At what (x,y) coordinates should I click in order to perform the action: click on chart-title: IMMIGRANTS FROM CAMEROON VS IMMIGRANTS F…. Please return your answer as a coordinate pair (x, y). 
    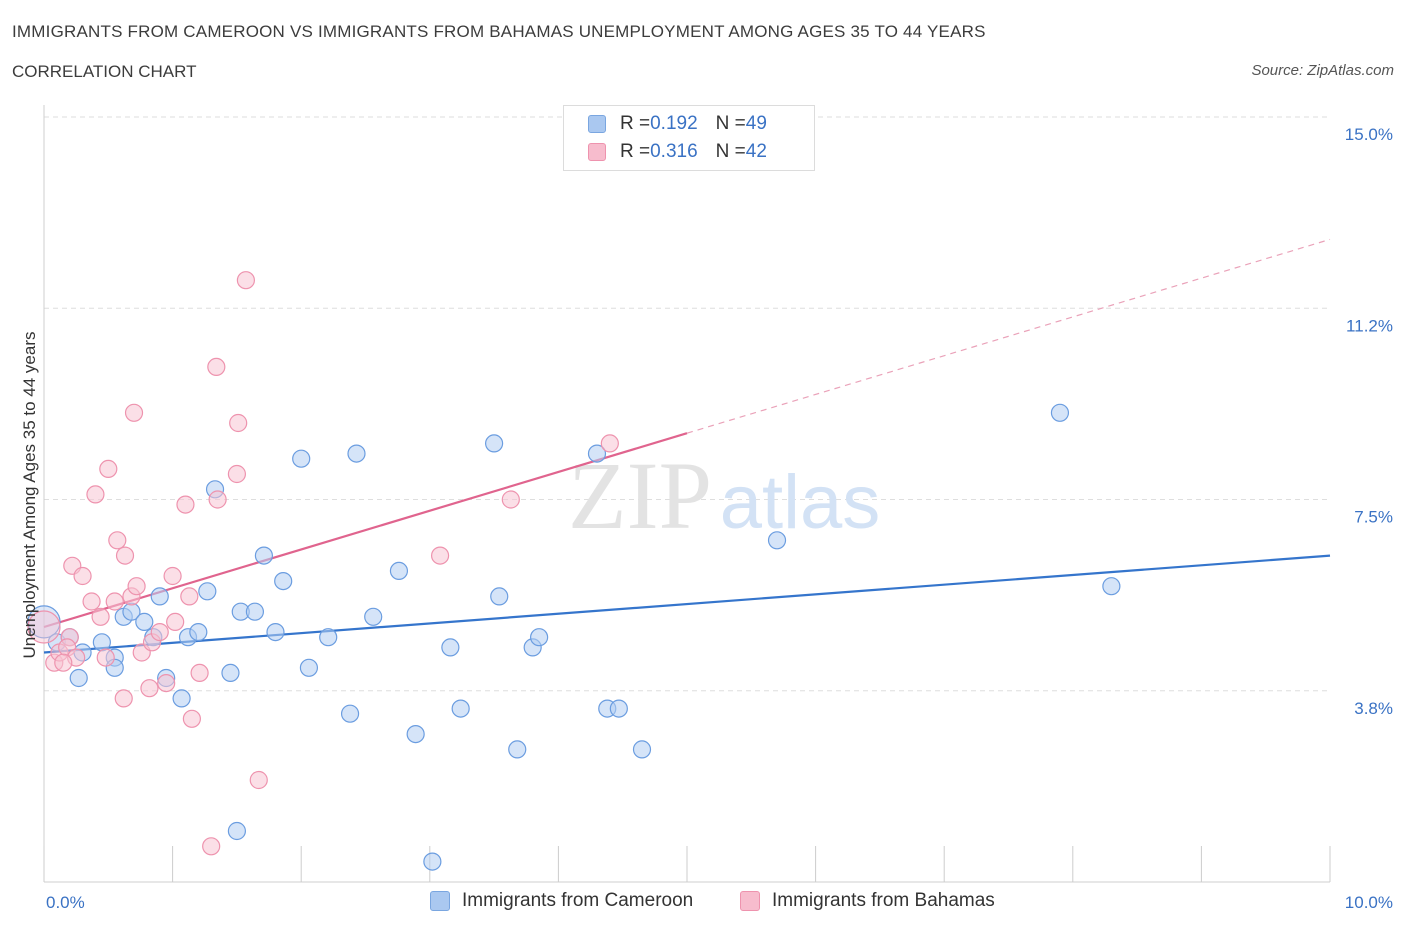
    Looking at the image, I should click on (499, 31).